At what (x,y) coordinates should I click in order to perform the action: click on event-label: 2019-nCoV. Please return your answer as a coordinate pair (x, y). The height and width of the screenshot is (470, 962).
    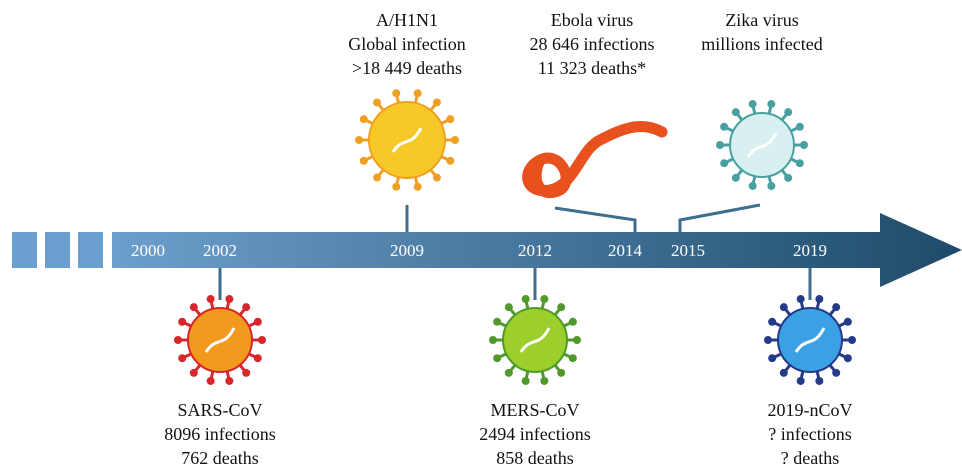
    Looking at the image, I should click on (810, 410).